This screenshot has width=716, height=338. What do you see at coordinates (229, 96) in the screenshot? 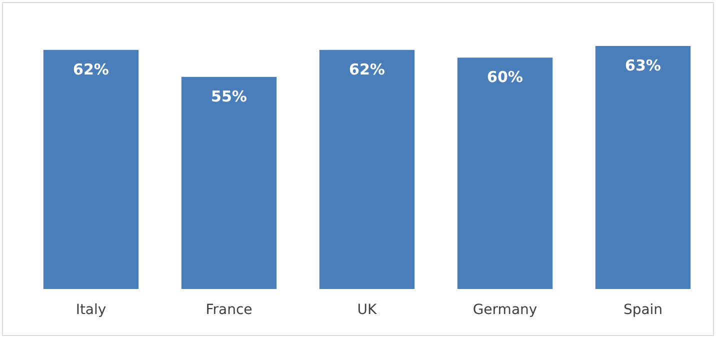
I see `data-label: 55%` at bounding box center [229, 96].